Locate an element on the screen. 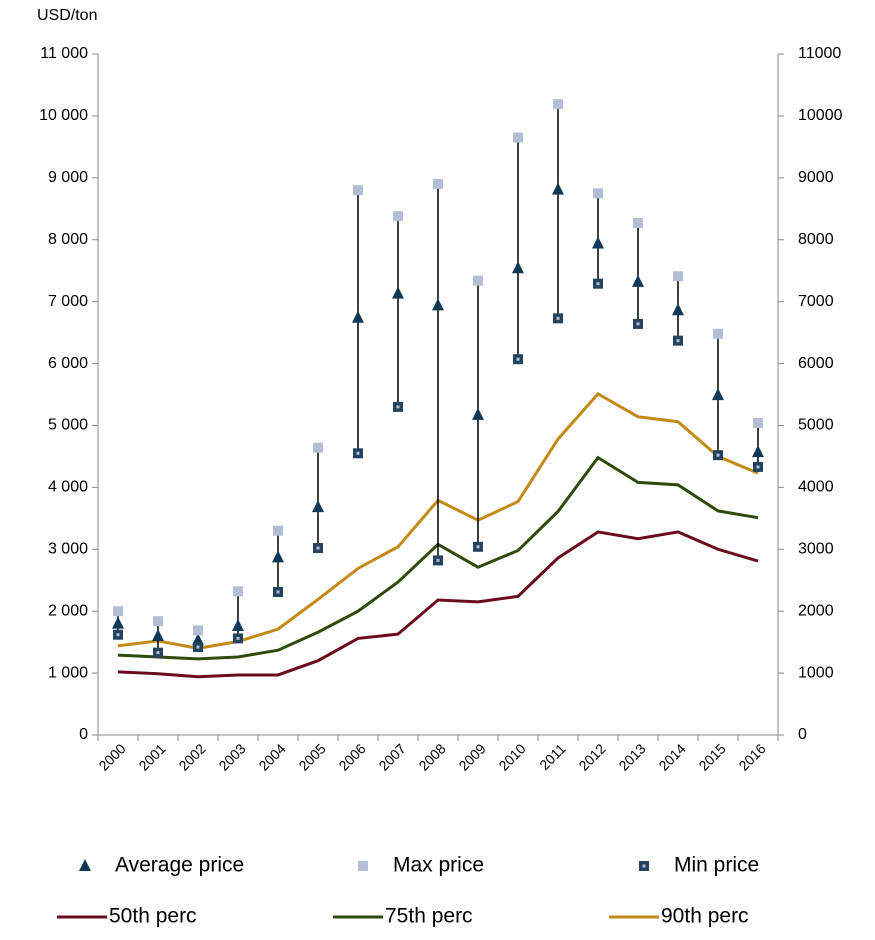 The image size is (875, 940). x-tick-label: 2013 is located at coordinates (631, 756).